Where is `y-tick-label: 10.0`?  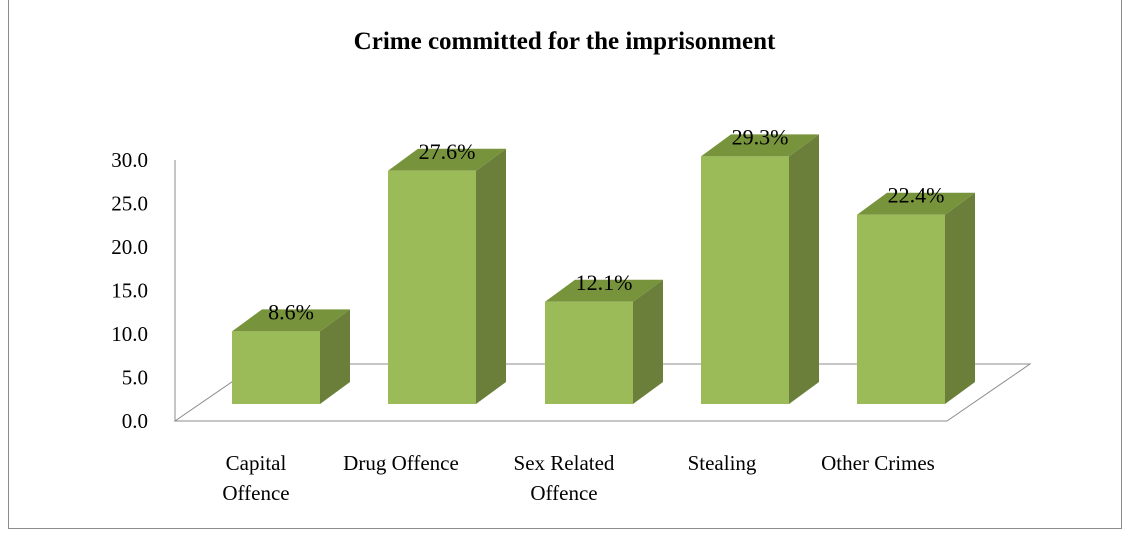 y-tick-label: 10.0 is located at coordinates (129, 334).